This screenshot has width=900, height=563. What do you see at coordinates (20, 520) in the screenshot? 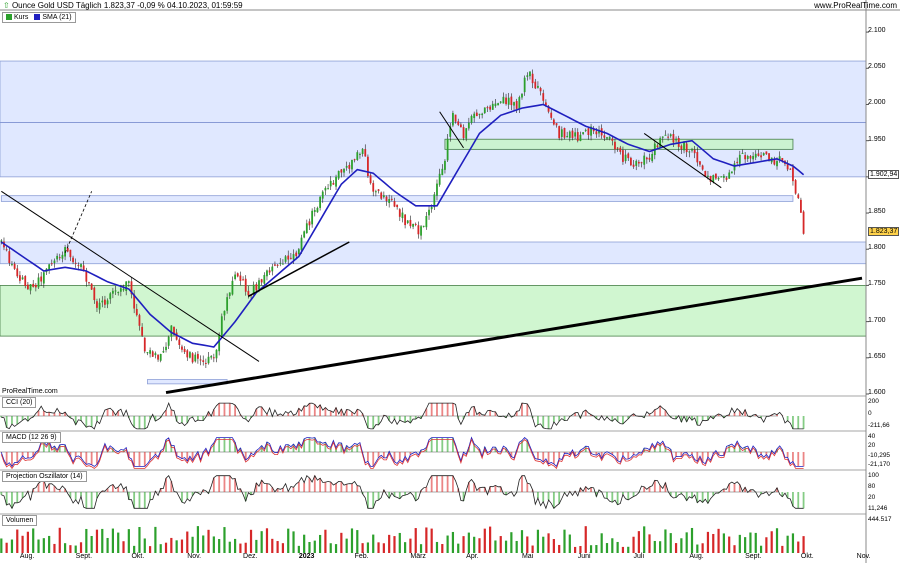
I see `volume-label: Volumen` at bounding box center [20, 520].